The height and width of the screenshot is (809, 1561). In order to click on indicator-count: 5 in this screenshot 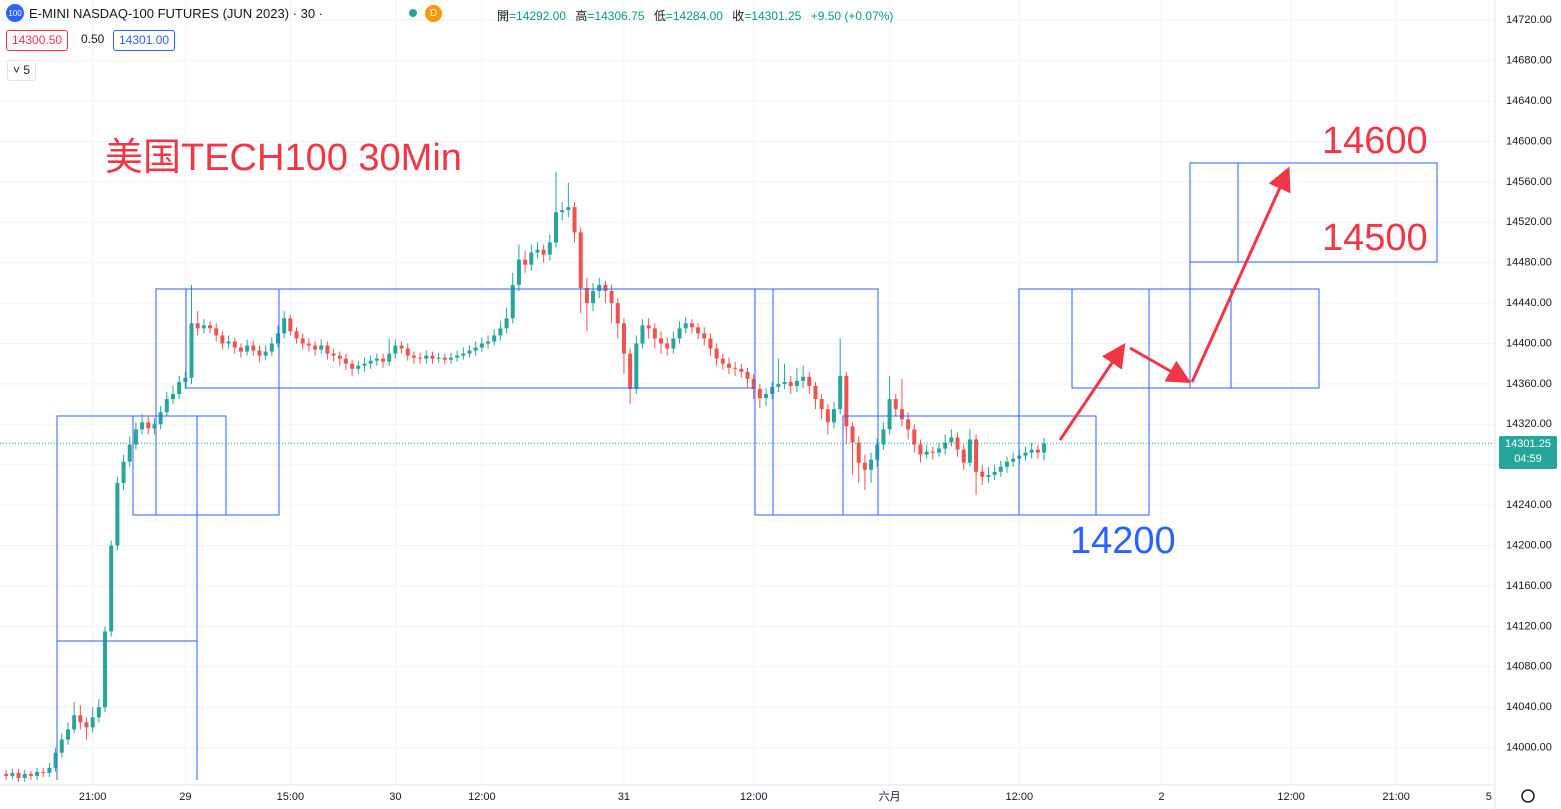, I will do `click(27, 70)`.